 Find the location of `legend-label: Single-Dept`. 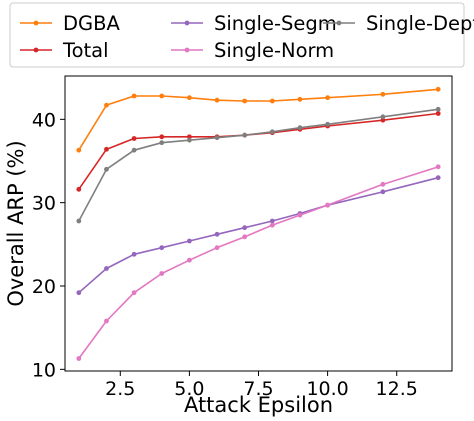

legend-label: Single-Dept is located at coordinates (420, 23).